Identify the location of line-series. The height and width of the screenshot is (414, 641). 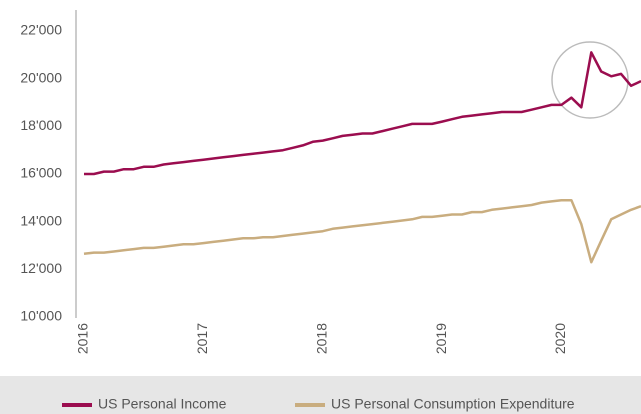
(362, 231).